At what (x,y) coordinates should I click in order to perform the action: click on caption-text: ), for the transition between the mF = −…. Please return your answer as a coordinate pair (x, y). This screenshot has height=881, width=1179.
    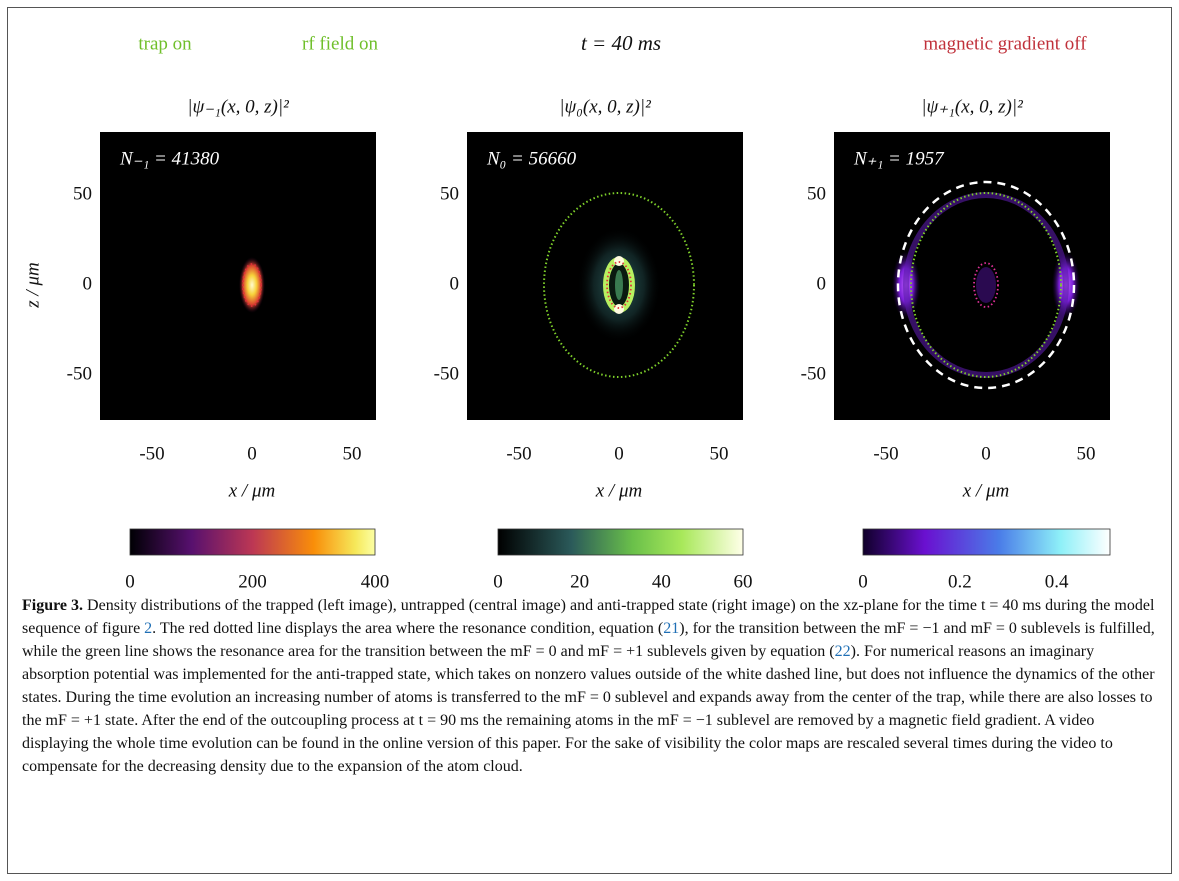
    Looking at the image, I should click on (588, 640).